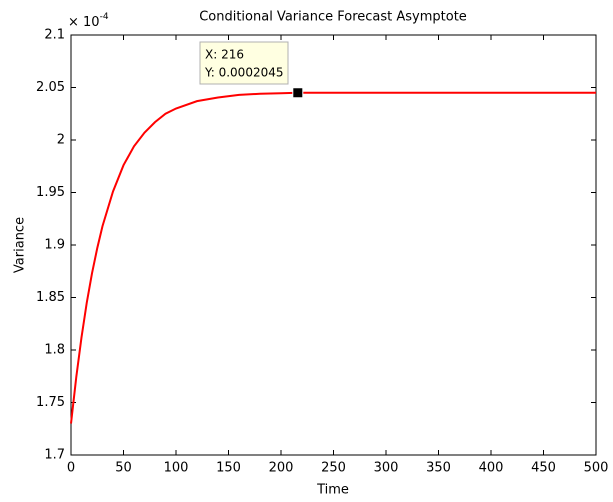 The height and width of the screenshot is (502, 613). I want to click on y-tick-label: 2.1, so click(54, 35).